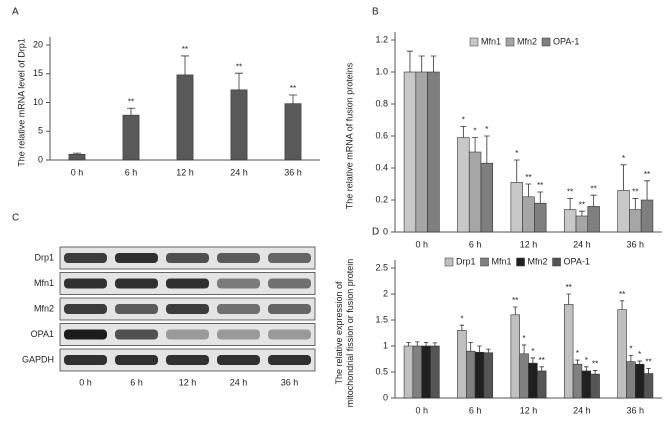 This screenshot has height=425, width=669. I want to click on y-tick-label: 0.5, so click(381, 371).